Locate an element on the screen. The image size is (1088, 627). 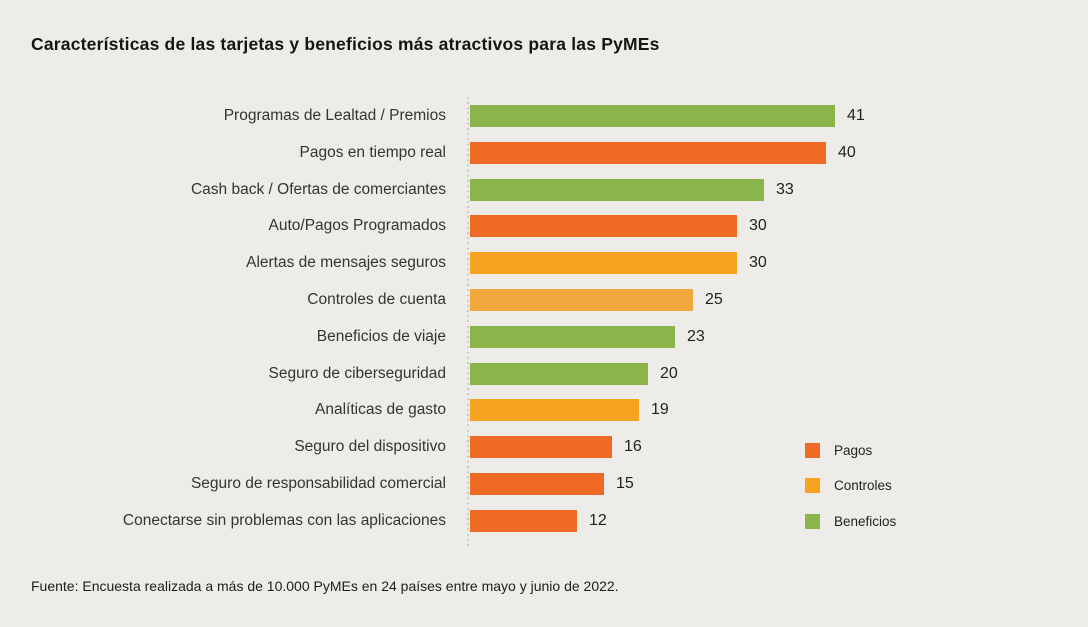
category-label: Seguro de responsabilidad comercial is located at coordinates (318, 483).